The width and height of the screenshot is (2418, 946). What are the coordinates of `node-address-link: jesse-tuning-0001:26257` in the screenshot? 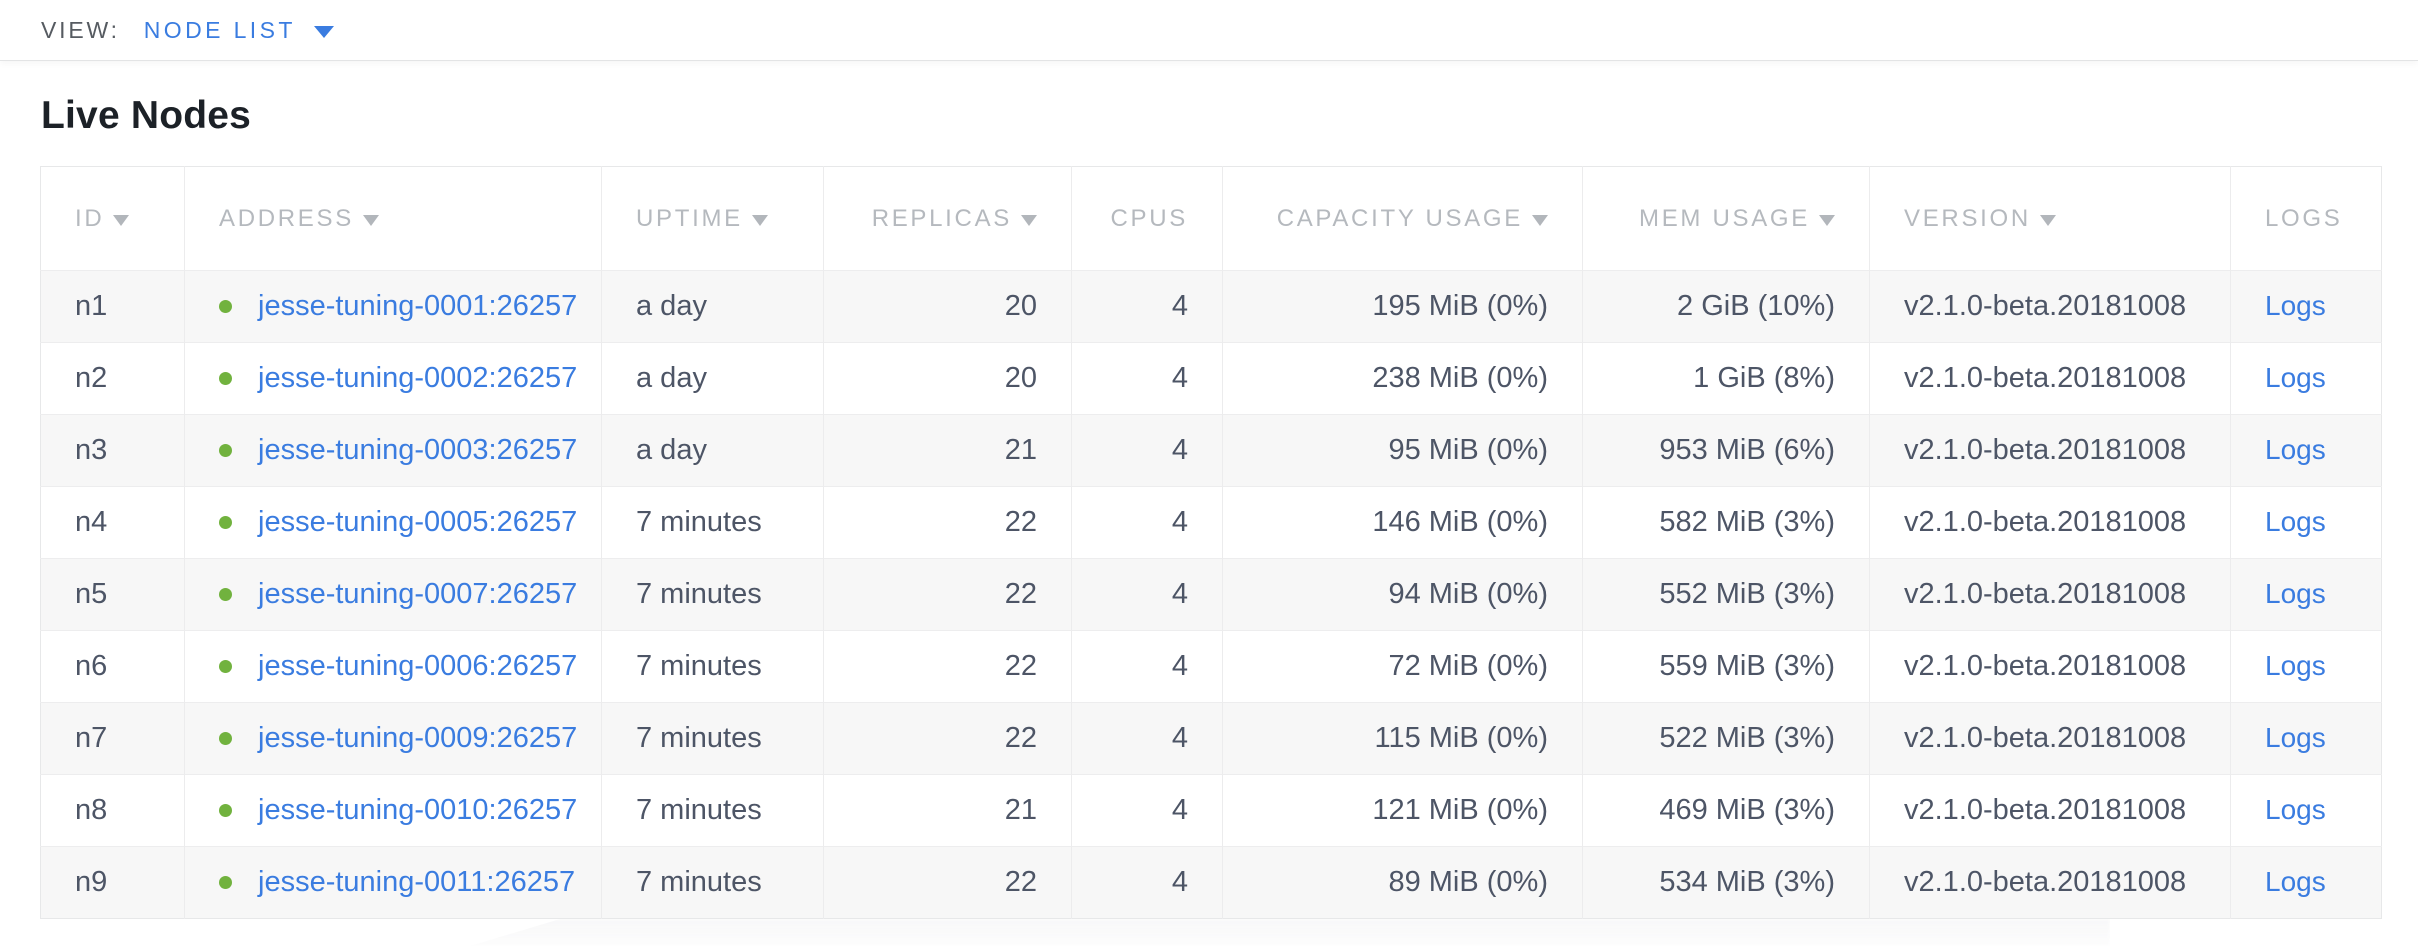 It's located at (418, 306).